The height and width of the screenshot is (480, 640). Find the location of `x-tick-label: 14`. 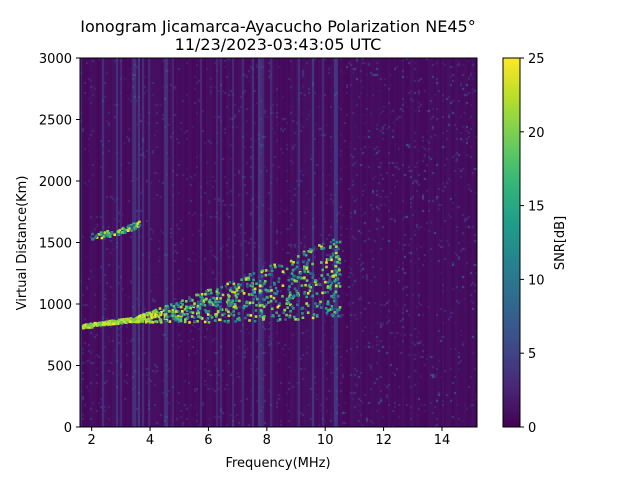

x-tick-label: 14 is located at coordinates (442, 440).